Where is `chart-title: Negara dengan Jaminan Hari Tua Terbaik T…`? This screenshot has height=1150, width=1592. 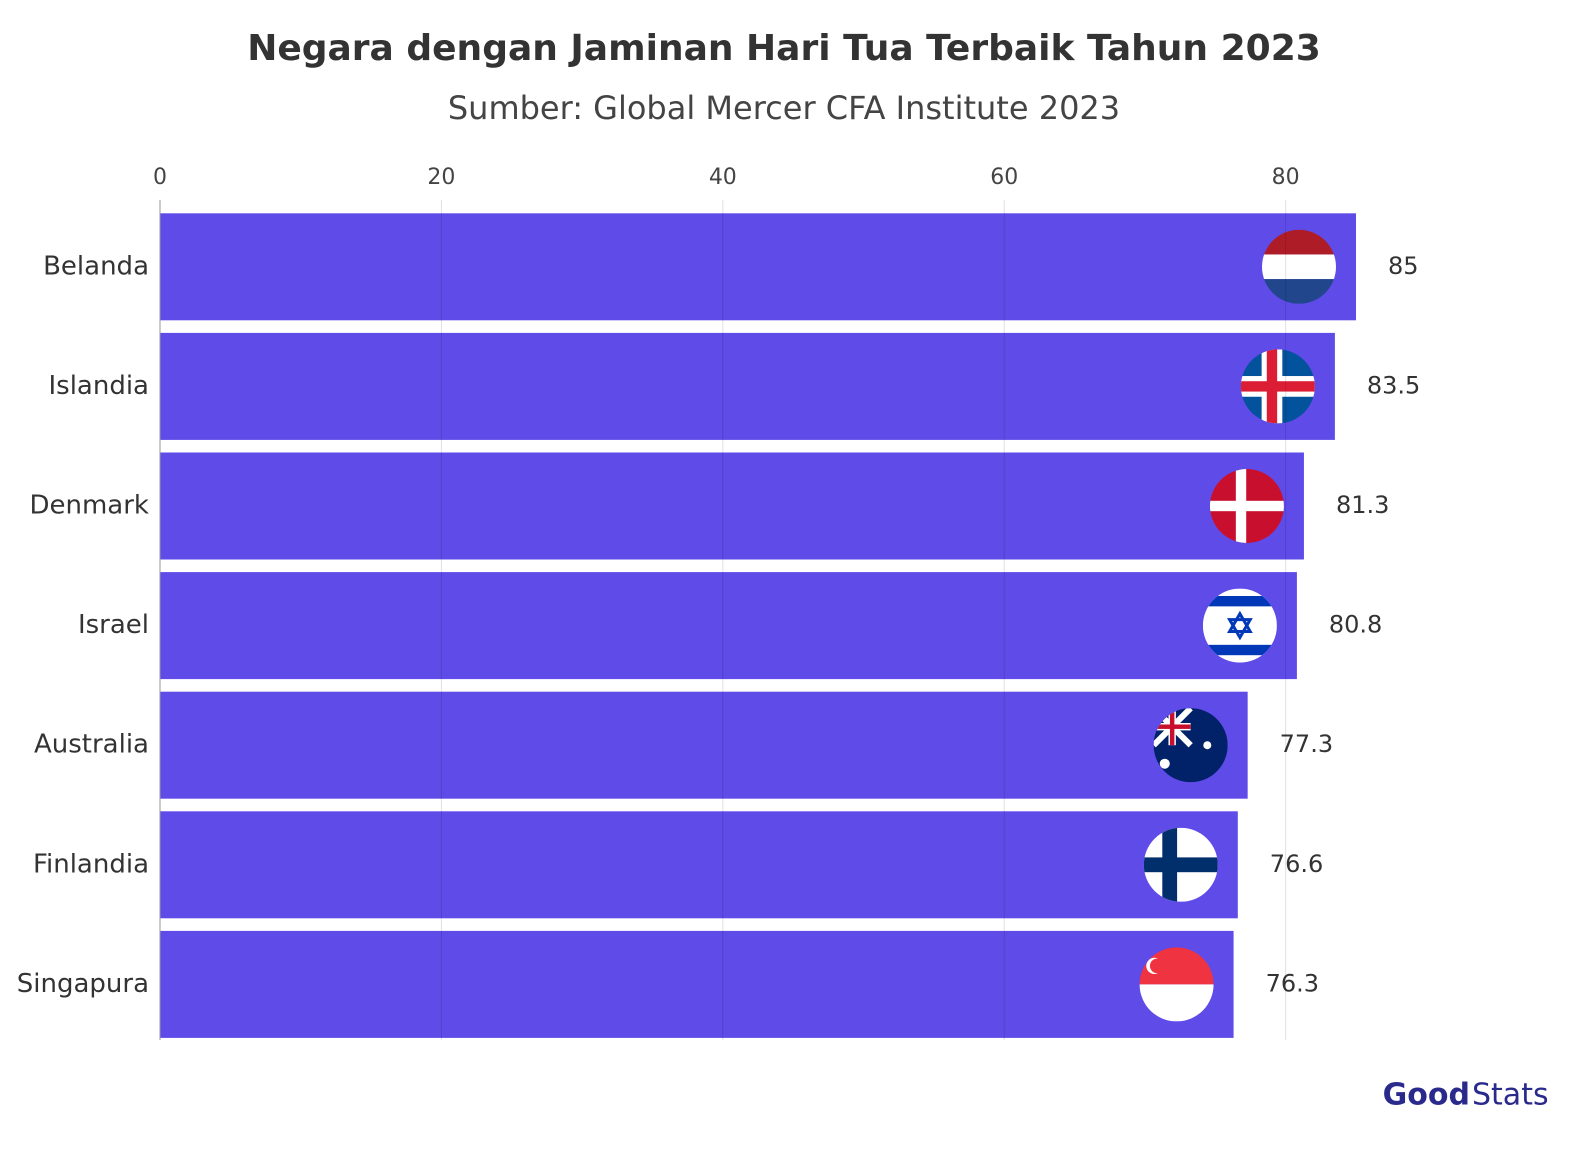 chart-title: Negara dengan Jaminan Hari Tua Terbaik T… is located at coordinates (784, 48).